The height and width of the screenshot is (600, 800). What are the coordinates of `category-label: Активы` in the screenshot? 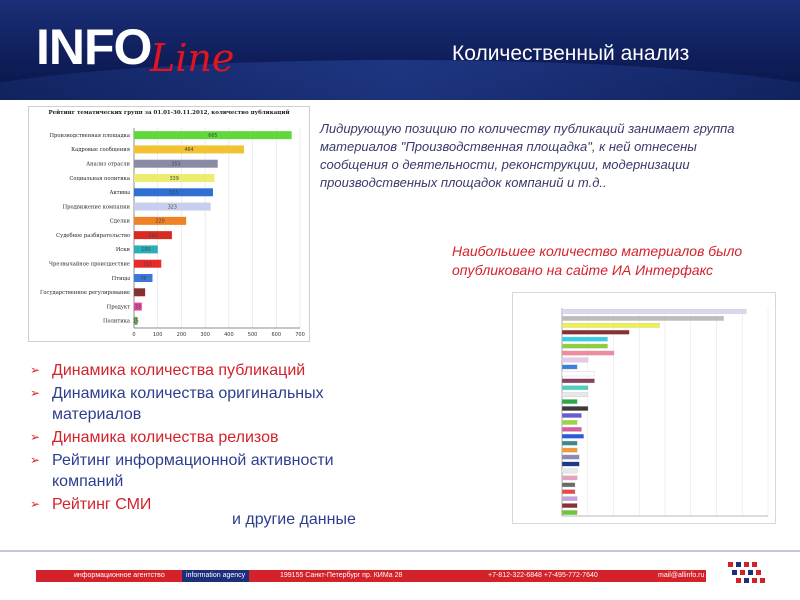 It's located at (119, 193).